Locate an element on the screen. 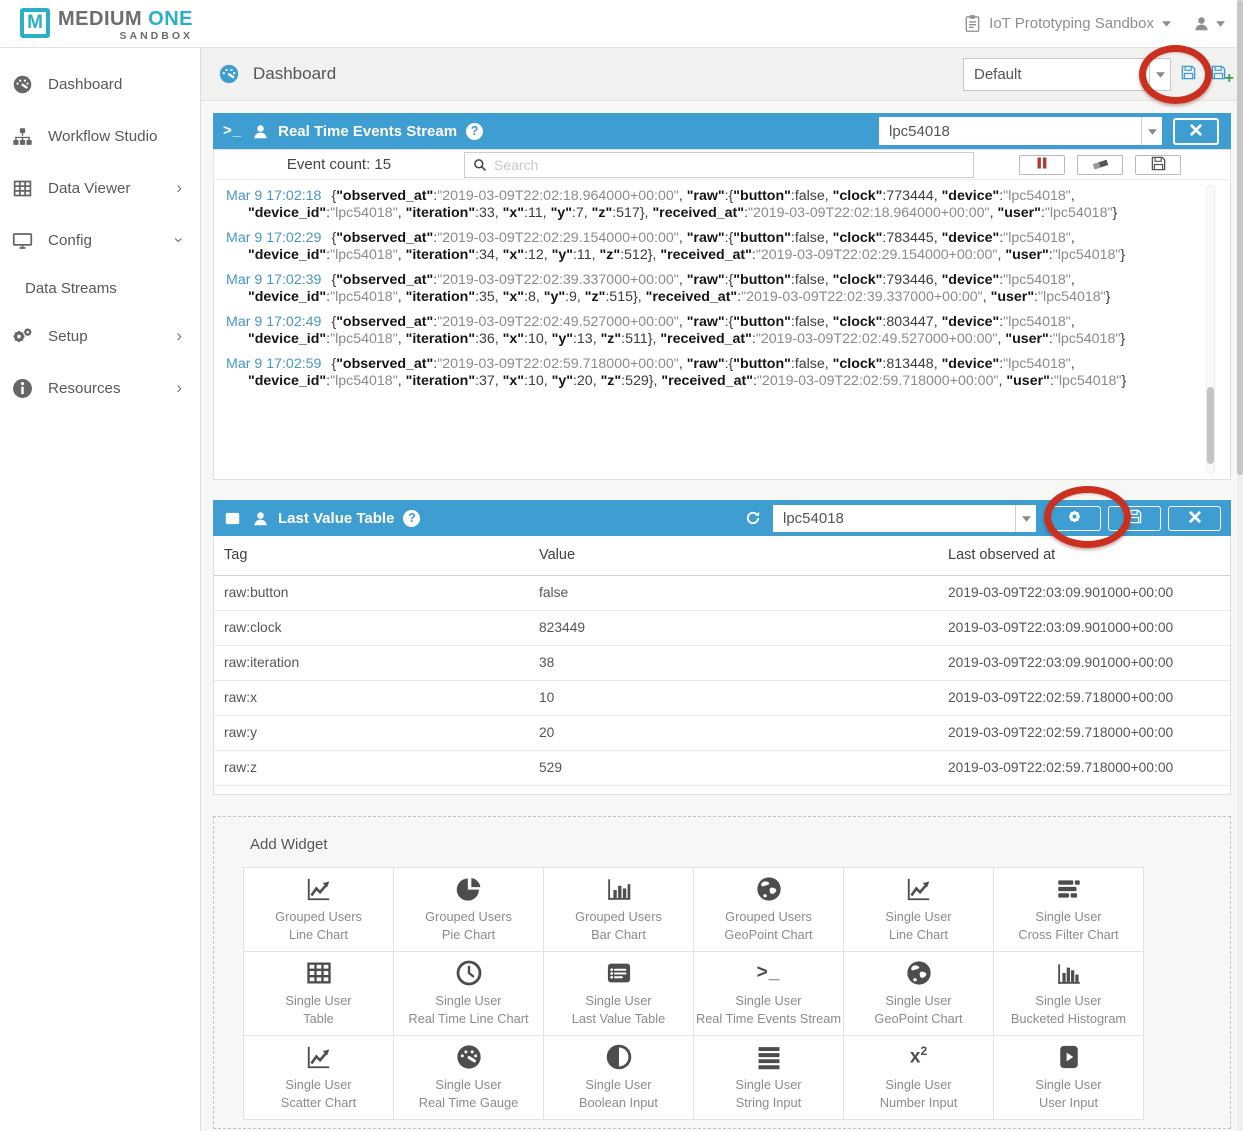 The image size is (1243, 1131). events-device-select is located at coordinates (1020, 131).